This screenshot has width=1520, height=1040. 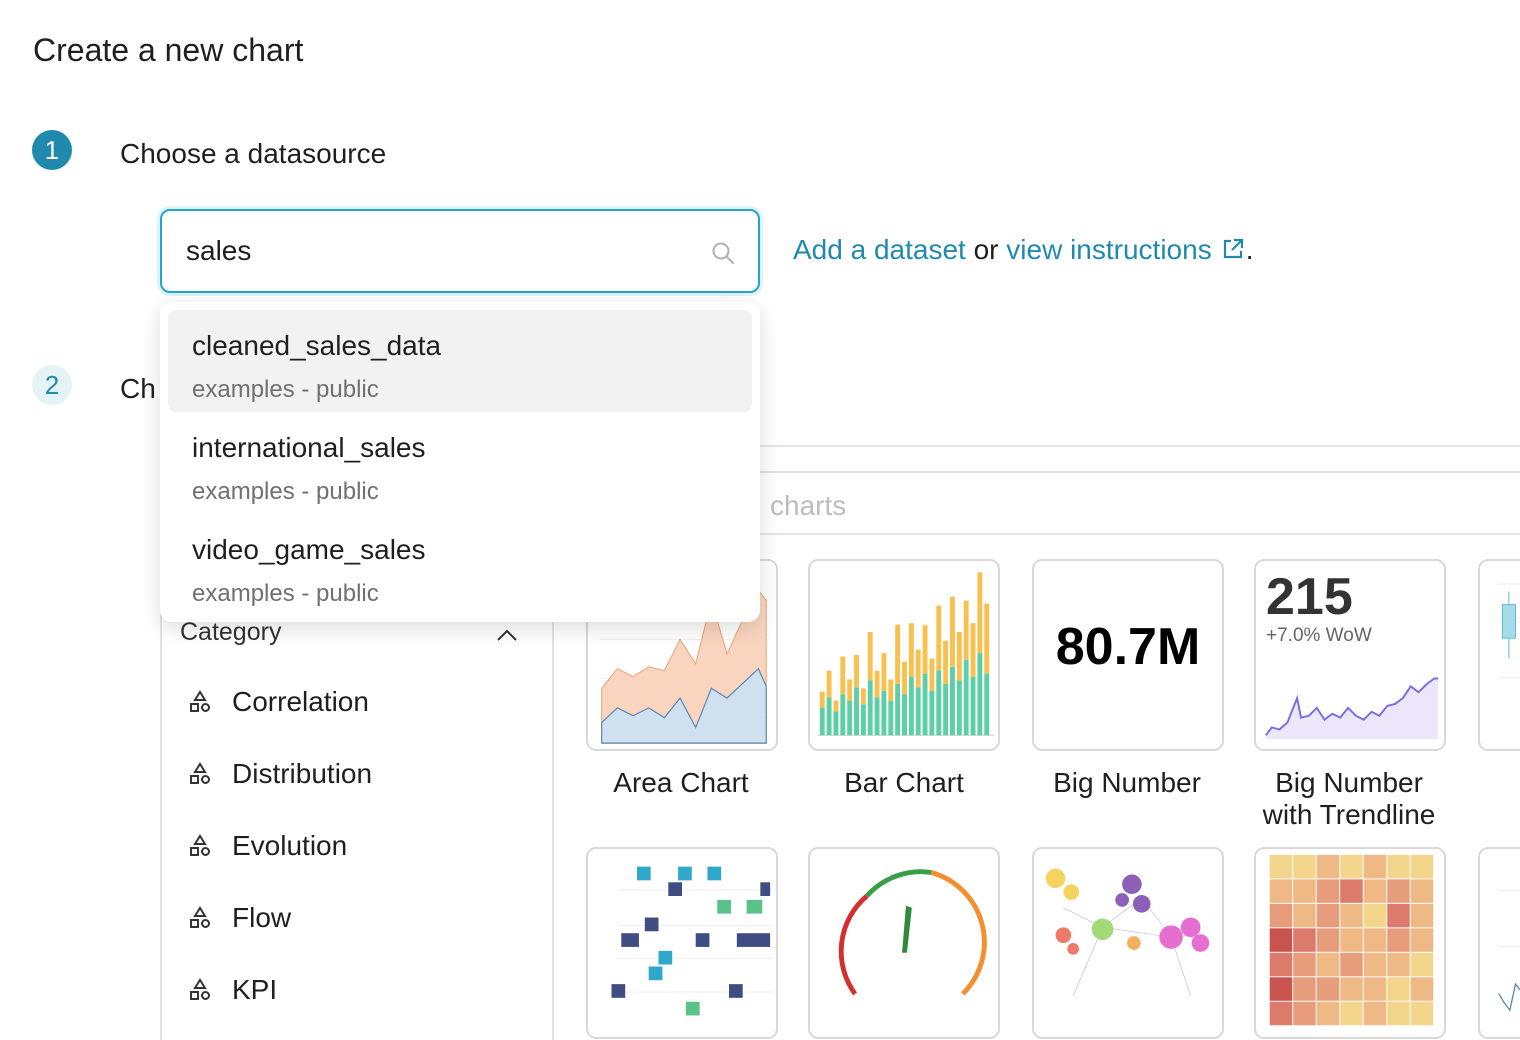 I want to click on chart-tile-box-plot-partial, so click(x=1499, y=655).